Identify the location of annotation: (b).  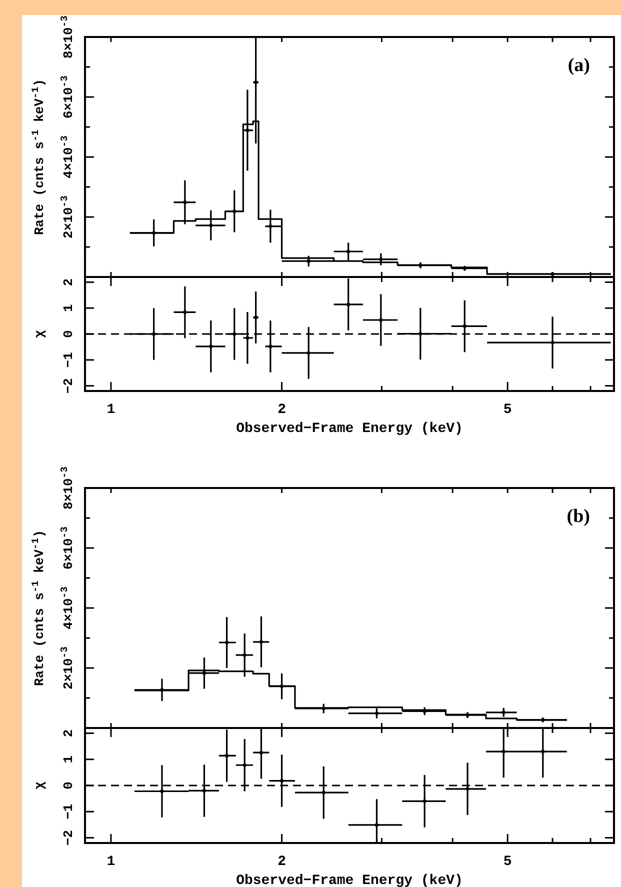
(578, 516).